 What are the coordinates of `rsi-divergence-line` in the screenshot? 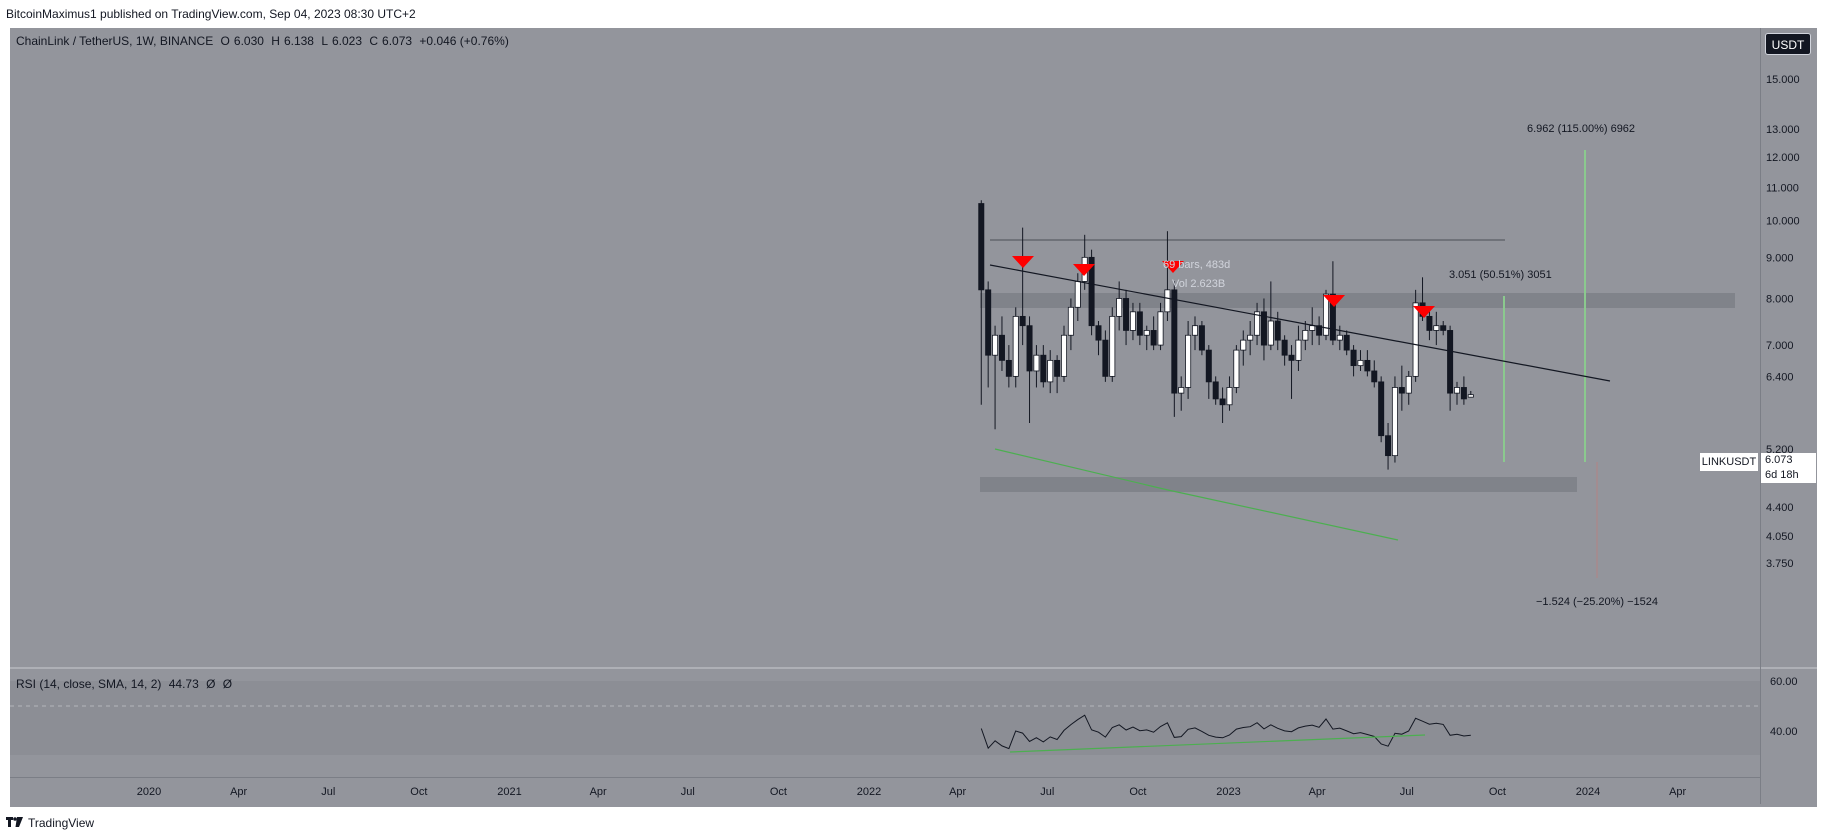 It's located at (1217, 743).